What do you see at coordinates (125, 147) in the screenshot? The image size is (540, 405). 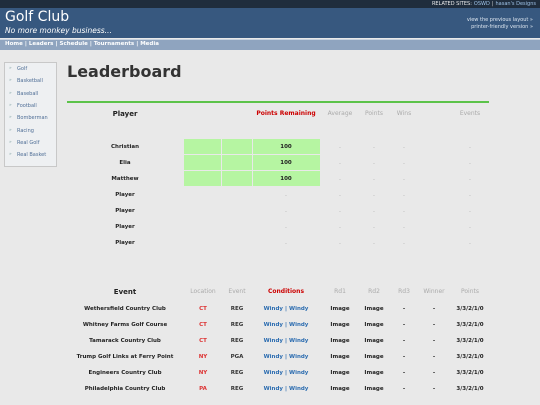 I see `player-name: Christian` at bounding box center [125, 147].